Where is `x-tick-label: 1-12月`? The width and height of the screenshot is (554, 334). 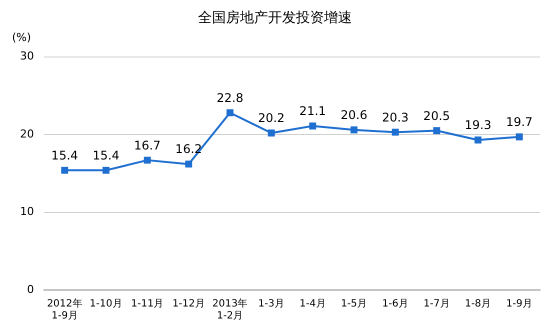
x-tick-label: 1-12月 is located at coordinates (189, 304).